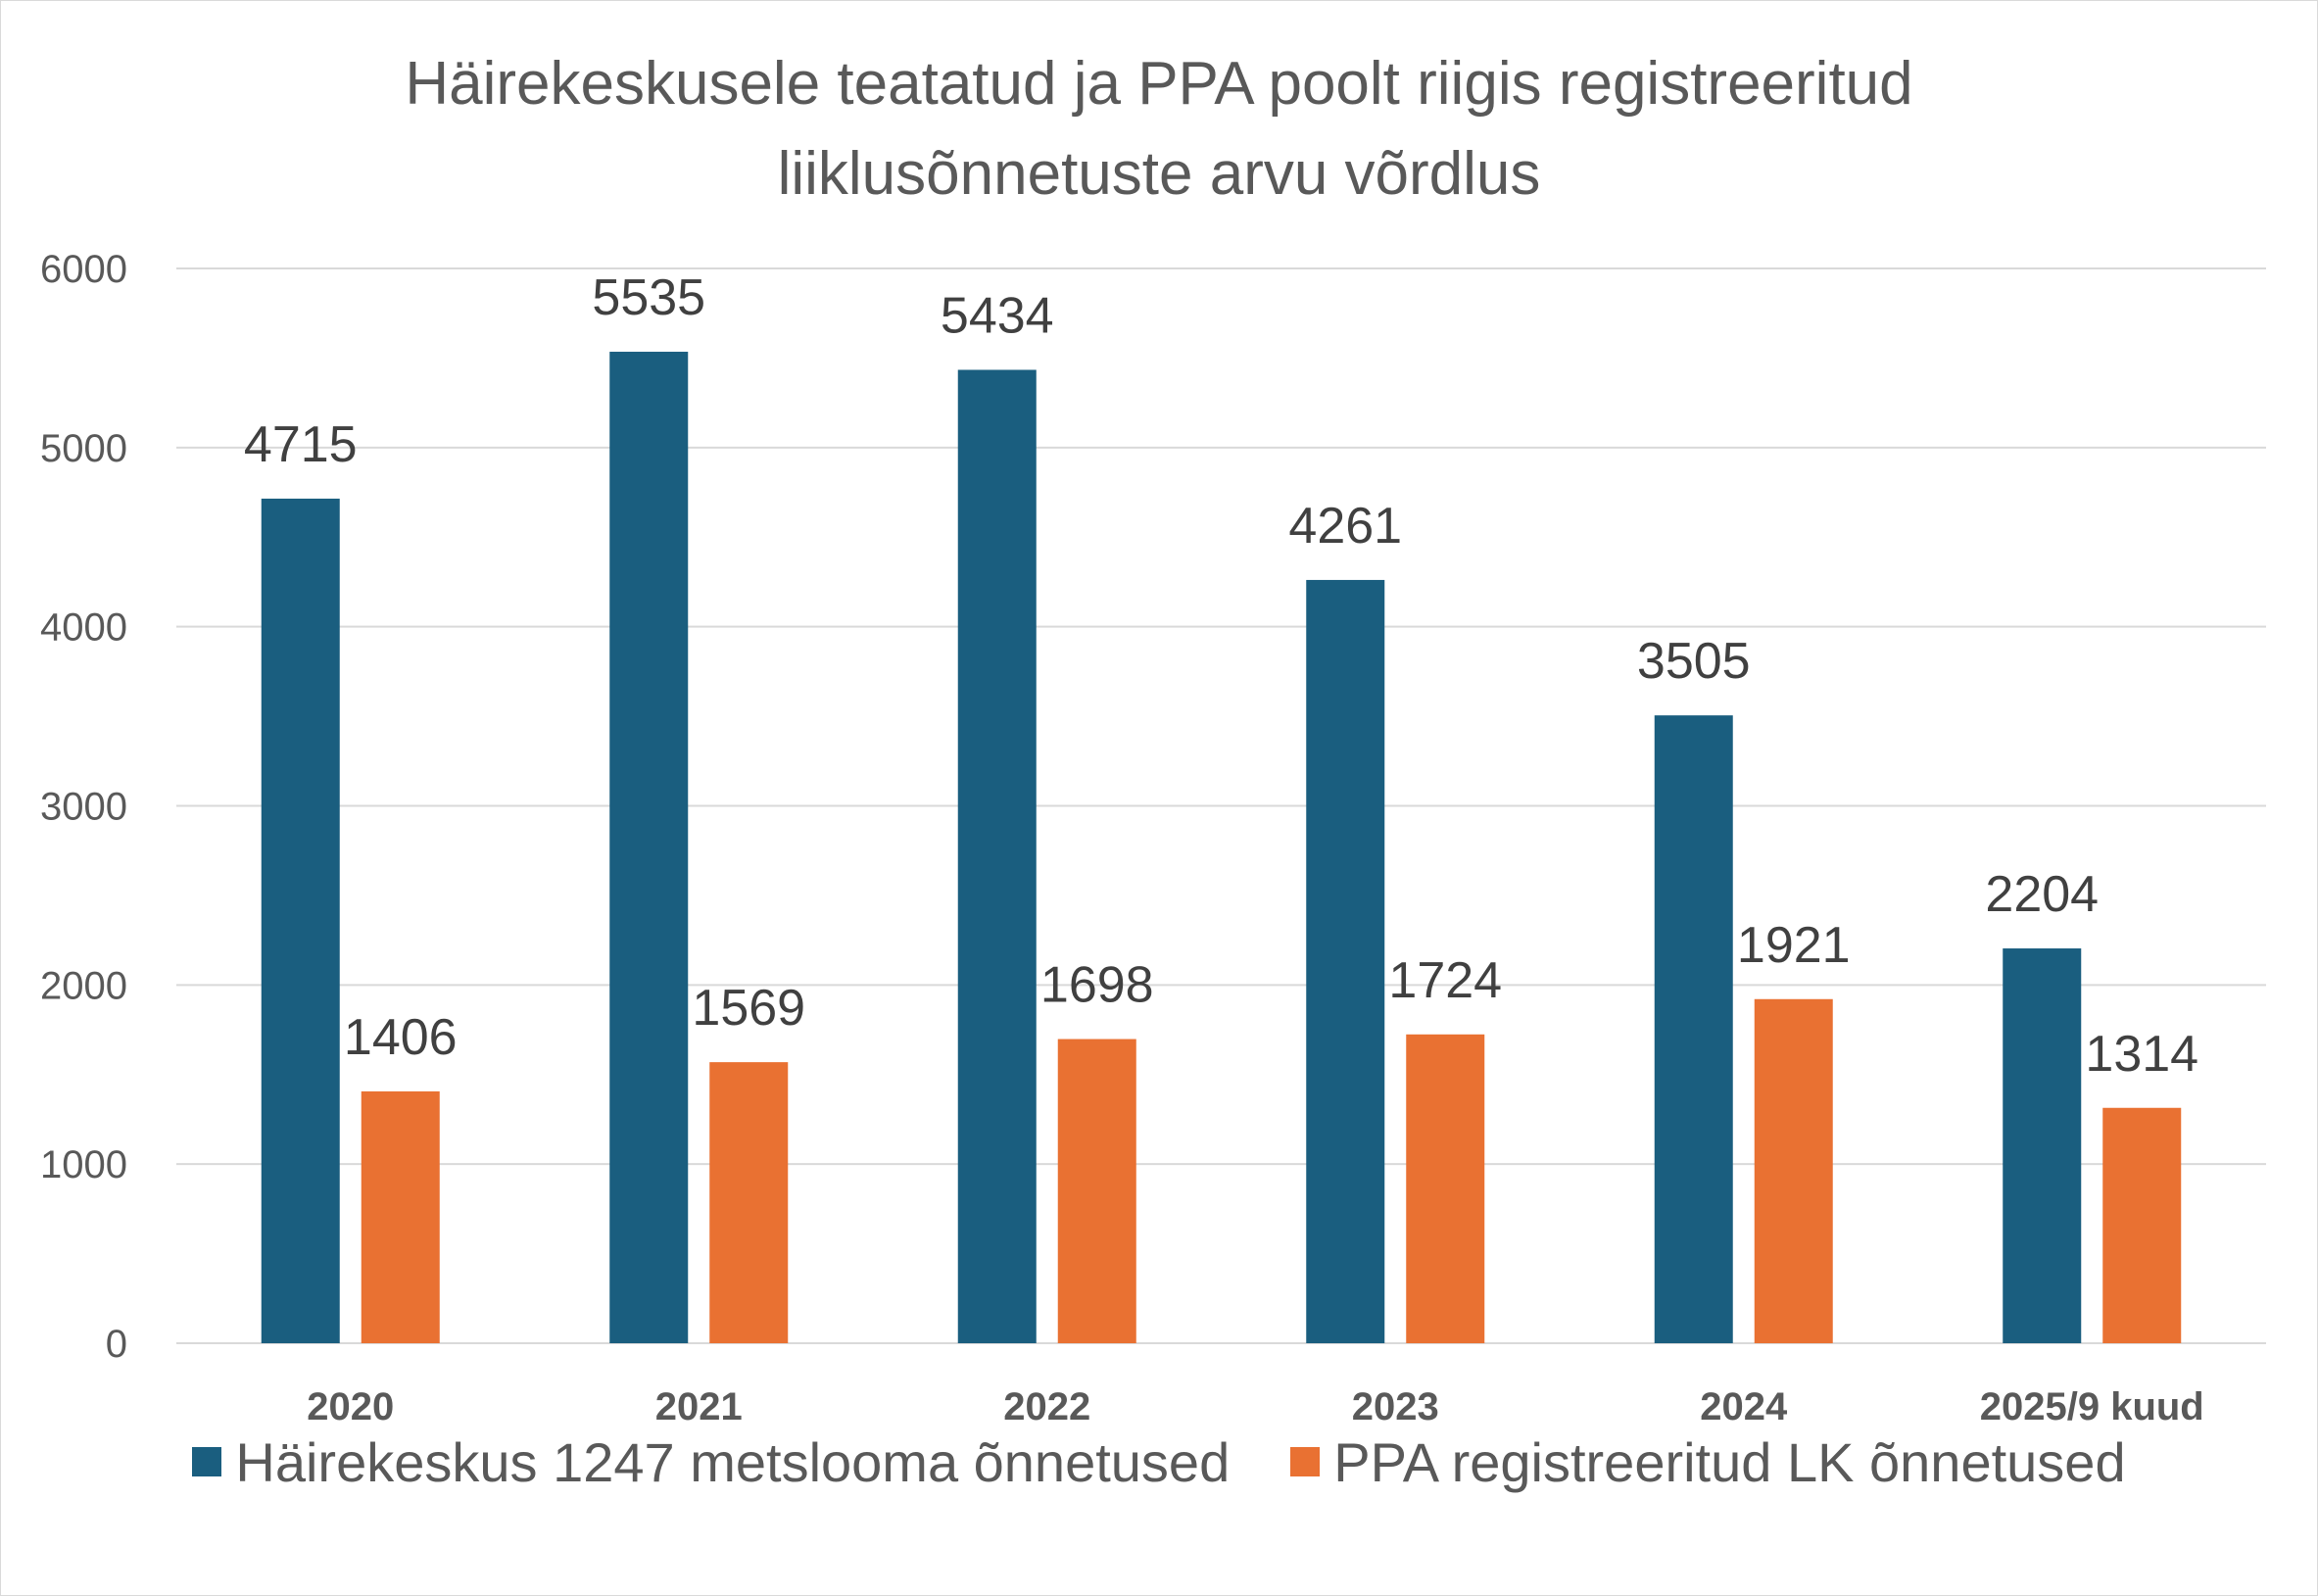 The height and width of the screenshot is (1596, 2318). What do you see at coordinates (1445, 980) in the screenshot?
I see `data-label-series1-2023: 1724` at bounding box center [1445, 980].